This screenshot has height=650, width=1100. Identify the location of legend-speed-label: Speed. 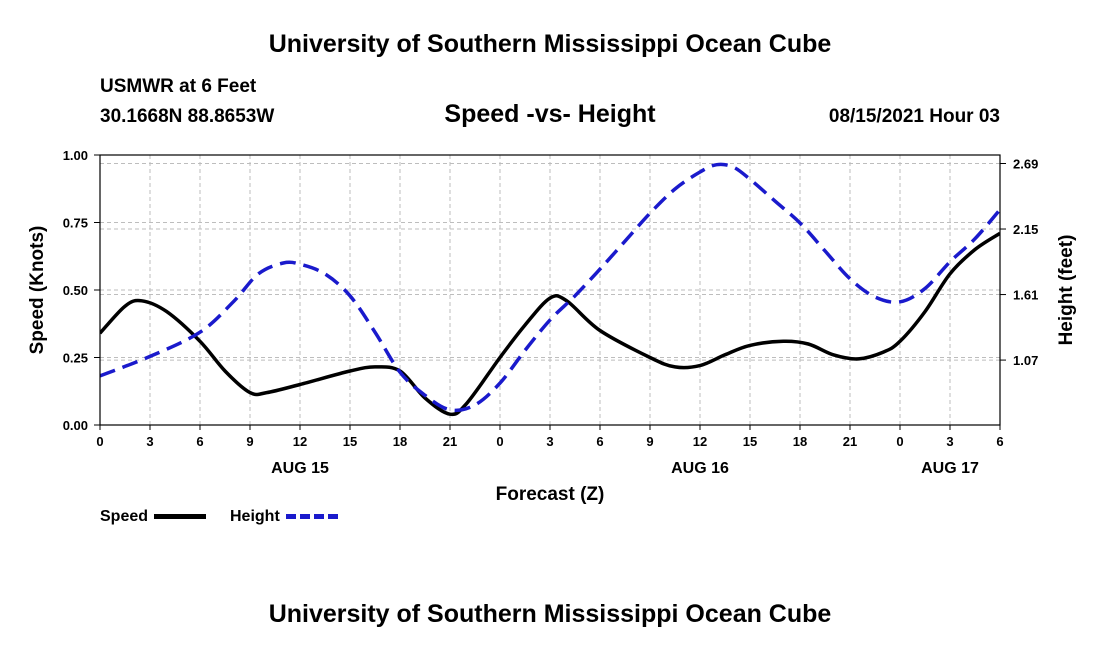
(124, 516).